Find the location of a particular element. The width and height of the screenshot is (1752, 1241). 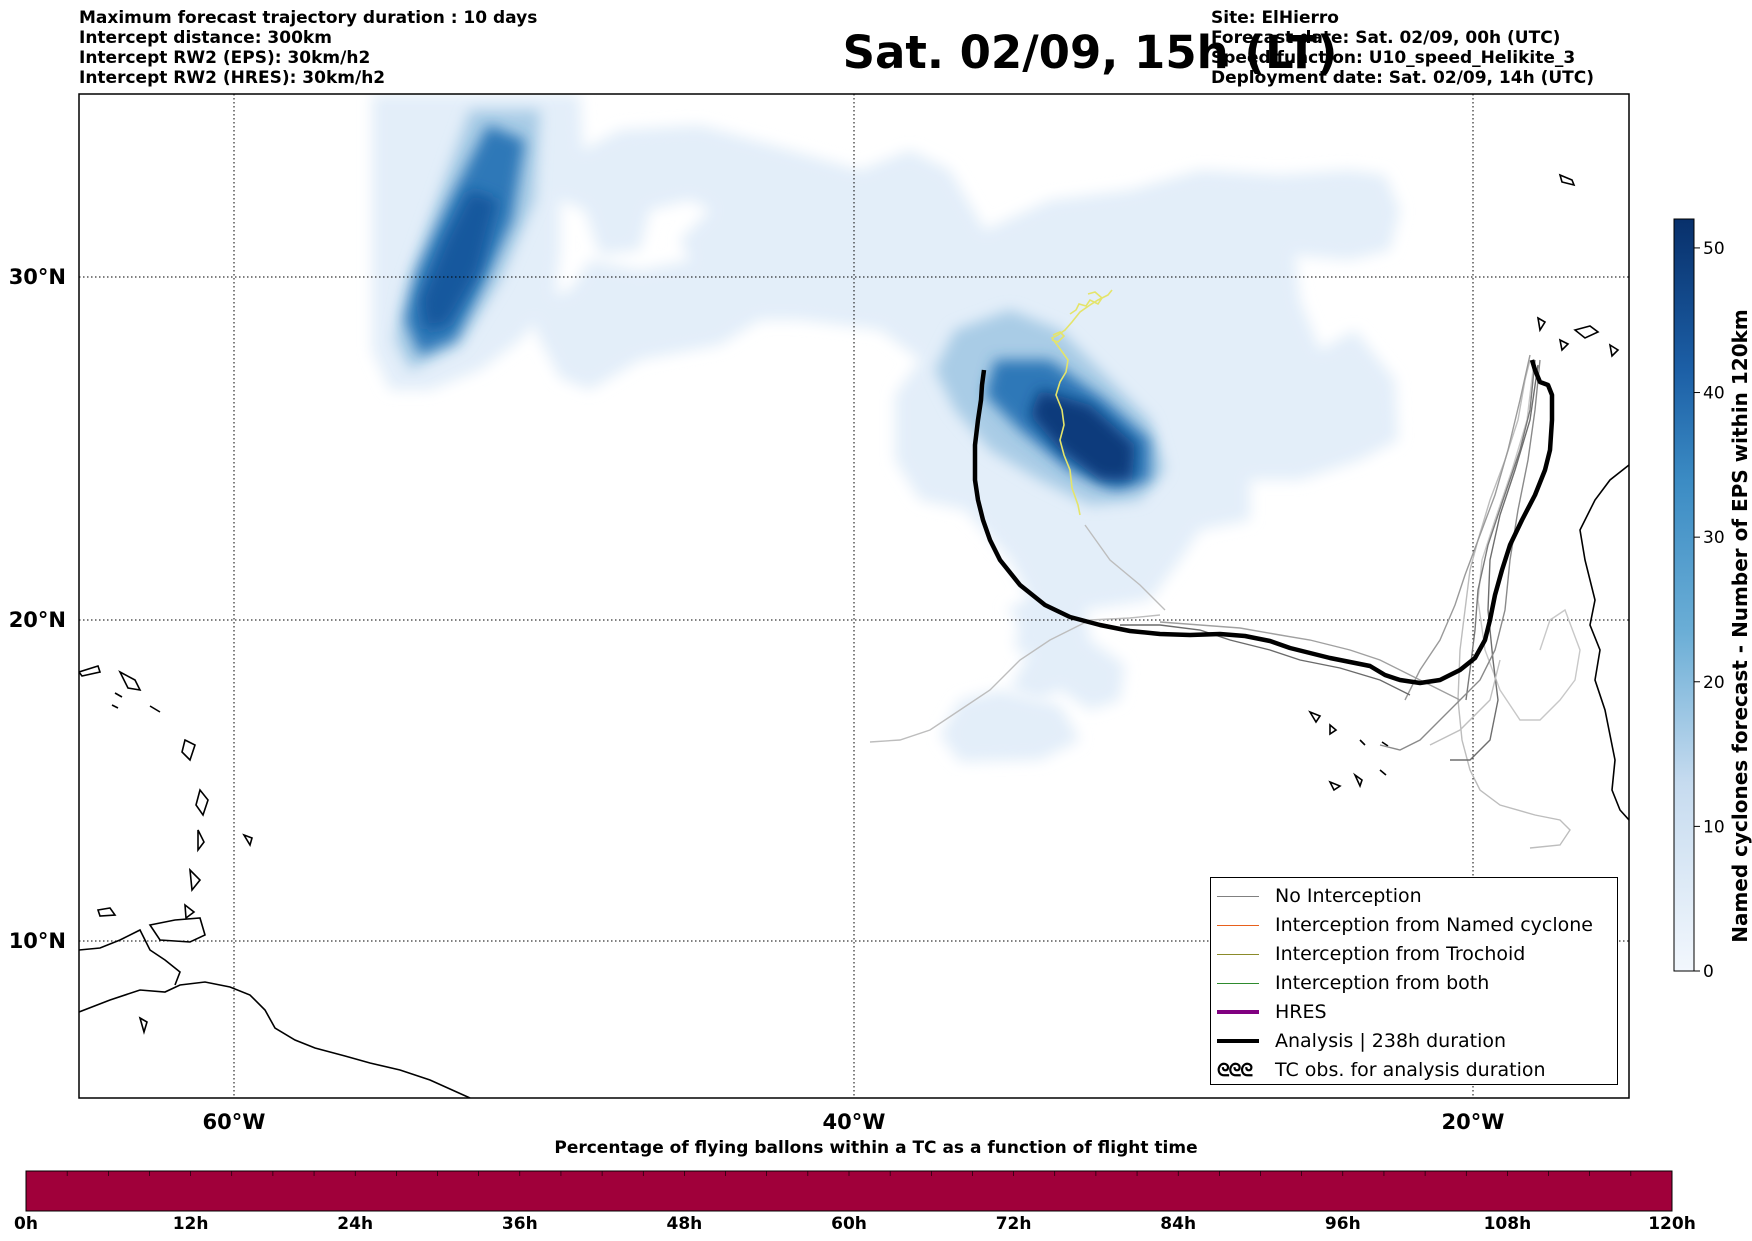

lat-label-20: 20°N is located at coordinates (37, 620).